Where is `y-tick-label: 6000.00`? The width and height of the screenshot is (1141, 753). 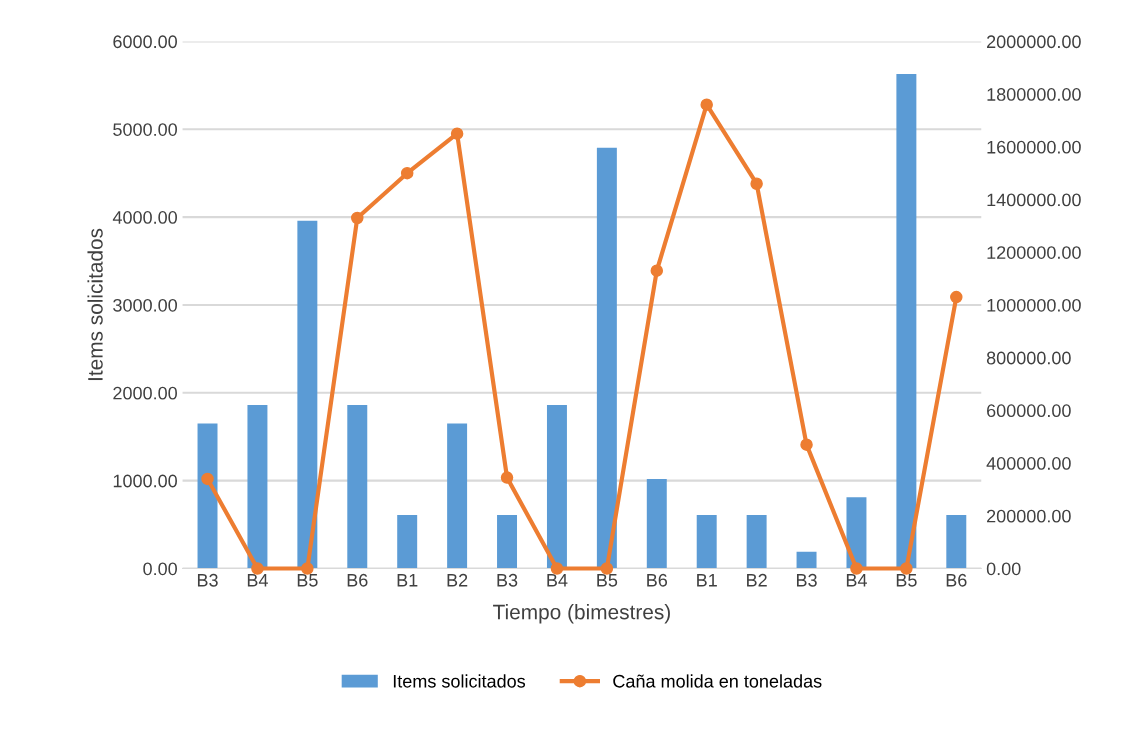 y-tick-label: 6000.00 is located at coordinates (145, 42).